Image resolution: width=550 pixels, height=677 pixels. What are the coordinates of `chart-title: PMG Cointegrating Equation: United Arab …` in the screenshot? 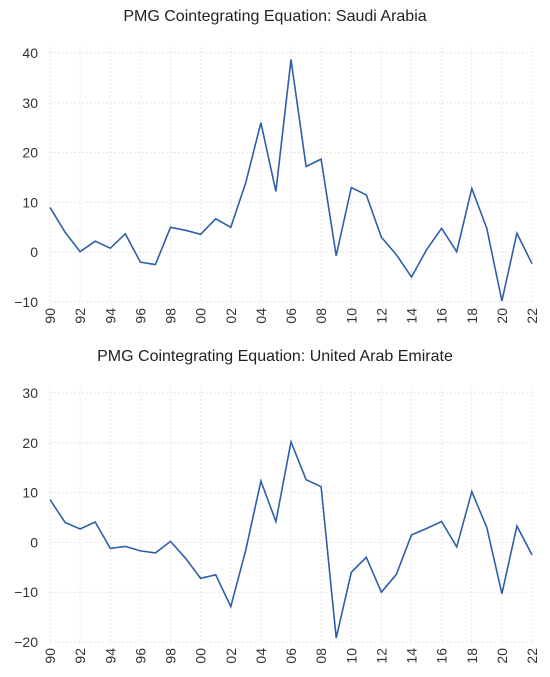 It's located at (275, 356).